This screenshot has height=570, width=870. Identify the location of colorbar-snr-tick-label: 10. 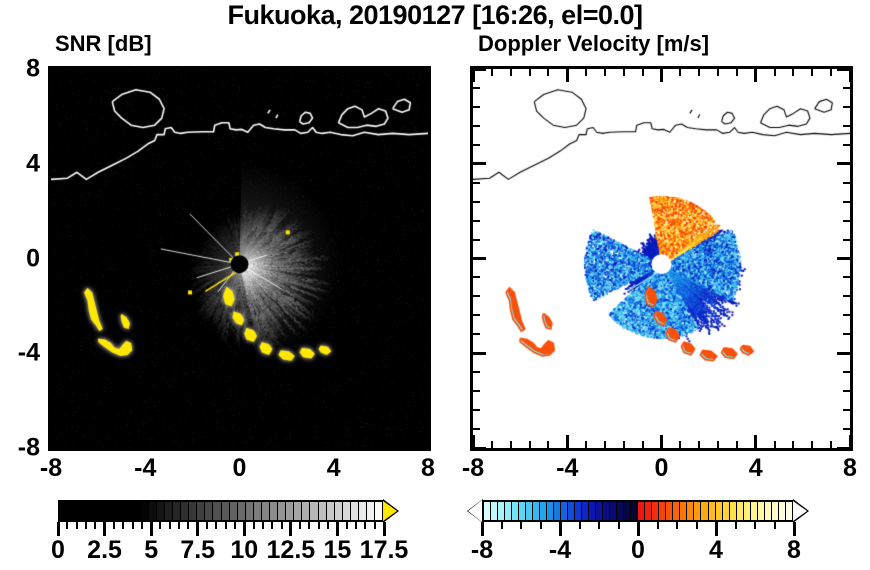
(244, 550).